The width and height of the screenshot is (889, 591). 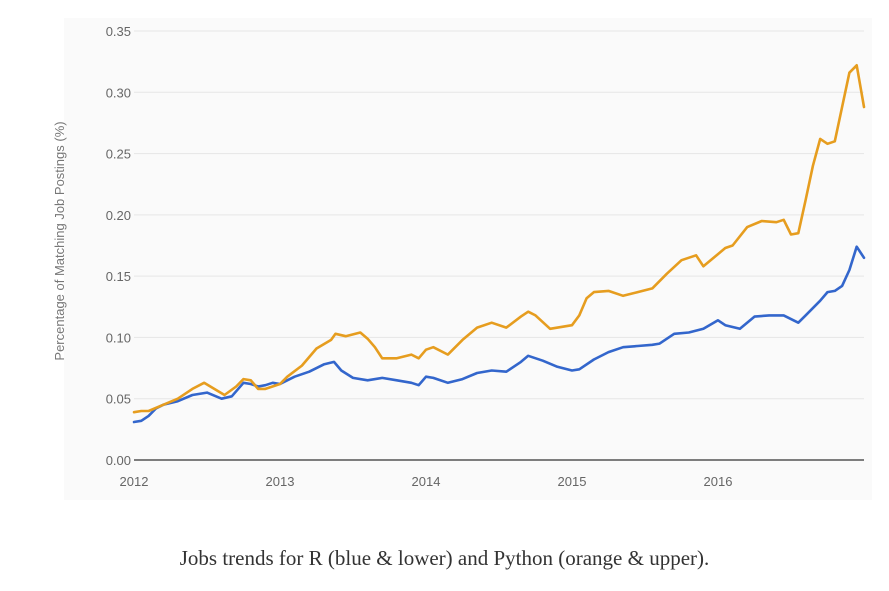 What do you see at coordinates (118, 276) in the screenshot?
I see `y-tick-label: 0.15` at bounding box center [118, 276].